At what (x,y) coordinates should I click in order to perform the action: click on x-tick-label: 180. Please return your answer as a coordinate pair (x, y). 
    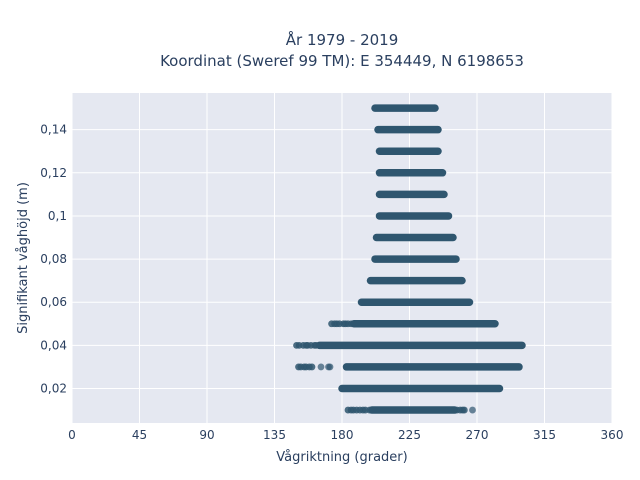
    Looking at the image, I should click on (342, 435).